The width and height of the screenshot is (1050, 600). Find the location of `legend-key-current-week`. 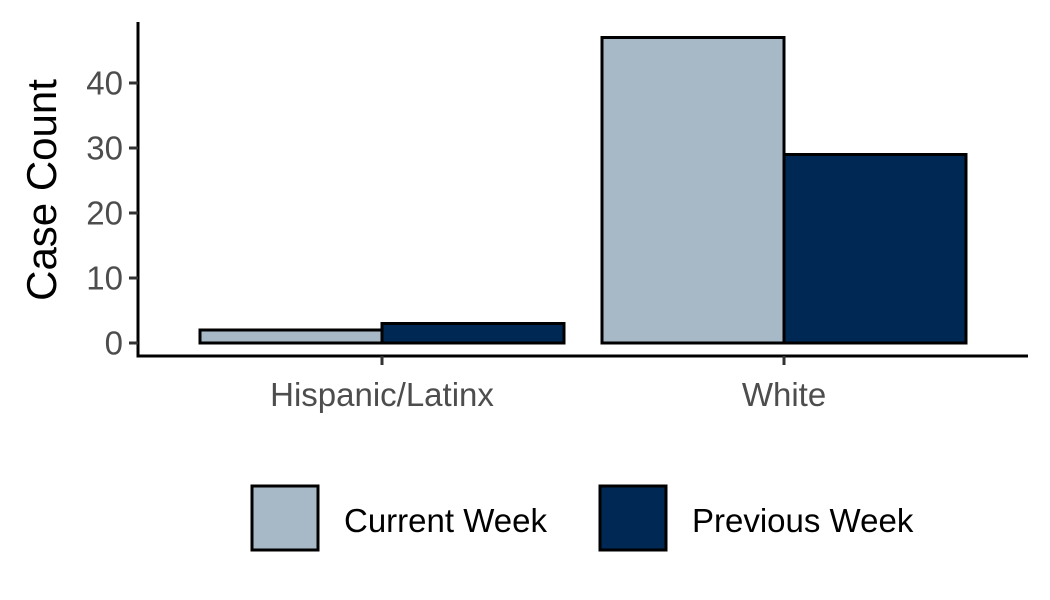

legend-key-current-week is located at coordinates (285, 518).